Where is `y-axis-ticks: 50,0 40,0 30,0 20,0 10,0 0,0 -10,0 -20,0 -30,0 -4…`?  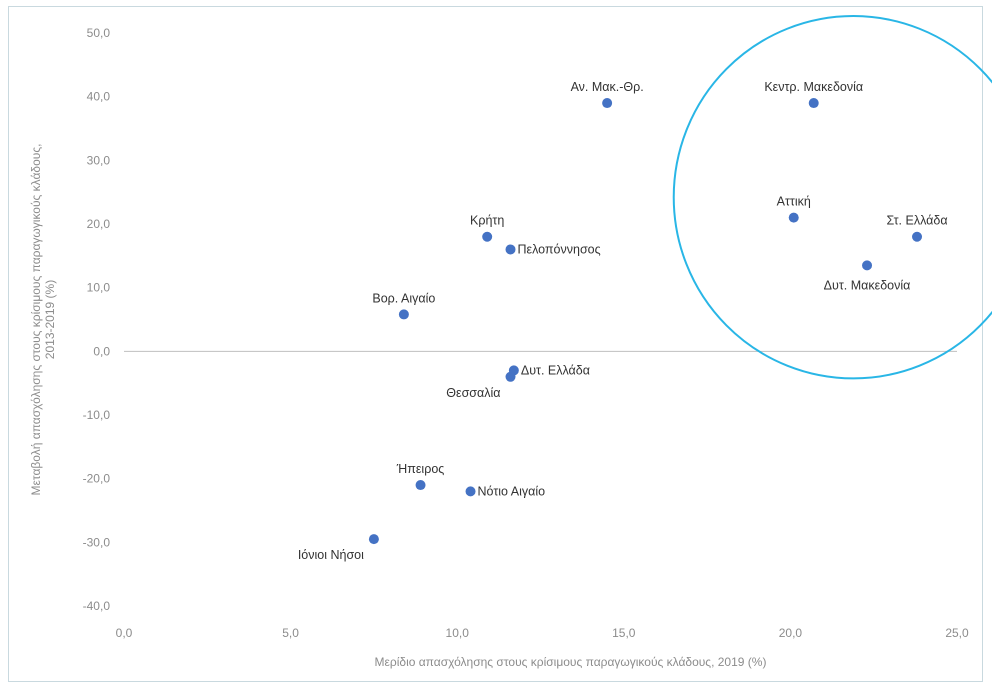
y-axis-ticks: 50,0 40,0 30,0 20,0 10,0 0,0 -10,0 -20,0 -30,0 -4… is located at coordinates (97, 319).